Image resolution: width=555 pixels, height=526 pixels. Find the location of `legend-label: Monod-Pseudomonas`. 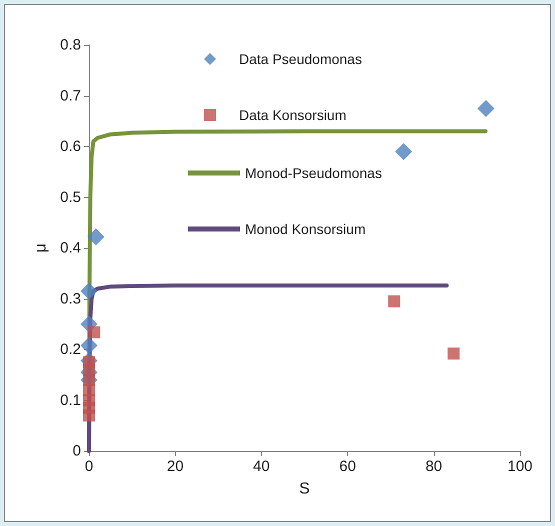

legend-label: Monod-Pseudomonas is located at coordinates (313, 173).